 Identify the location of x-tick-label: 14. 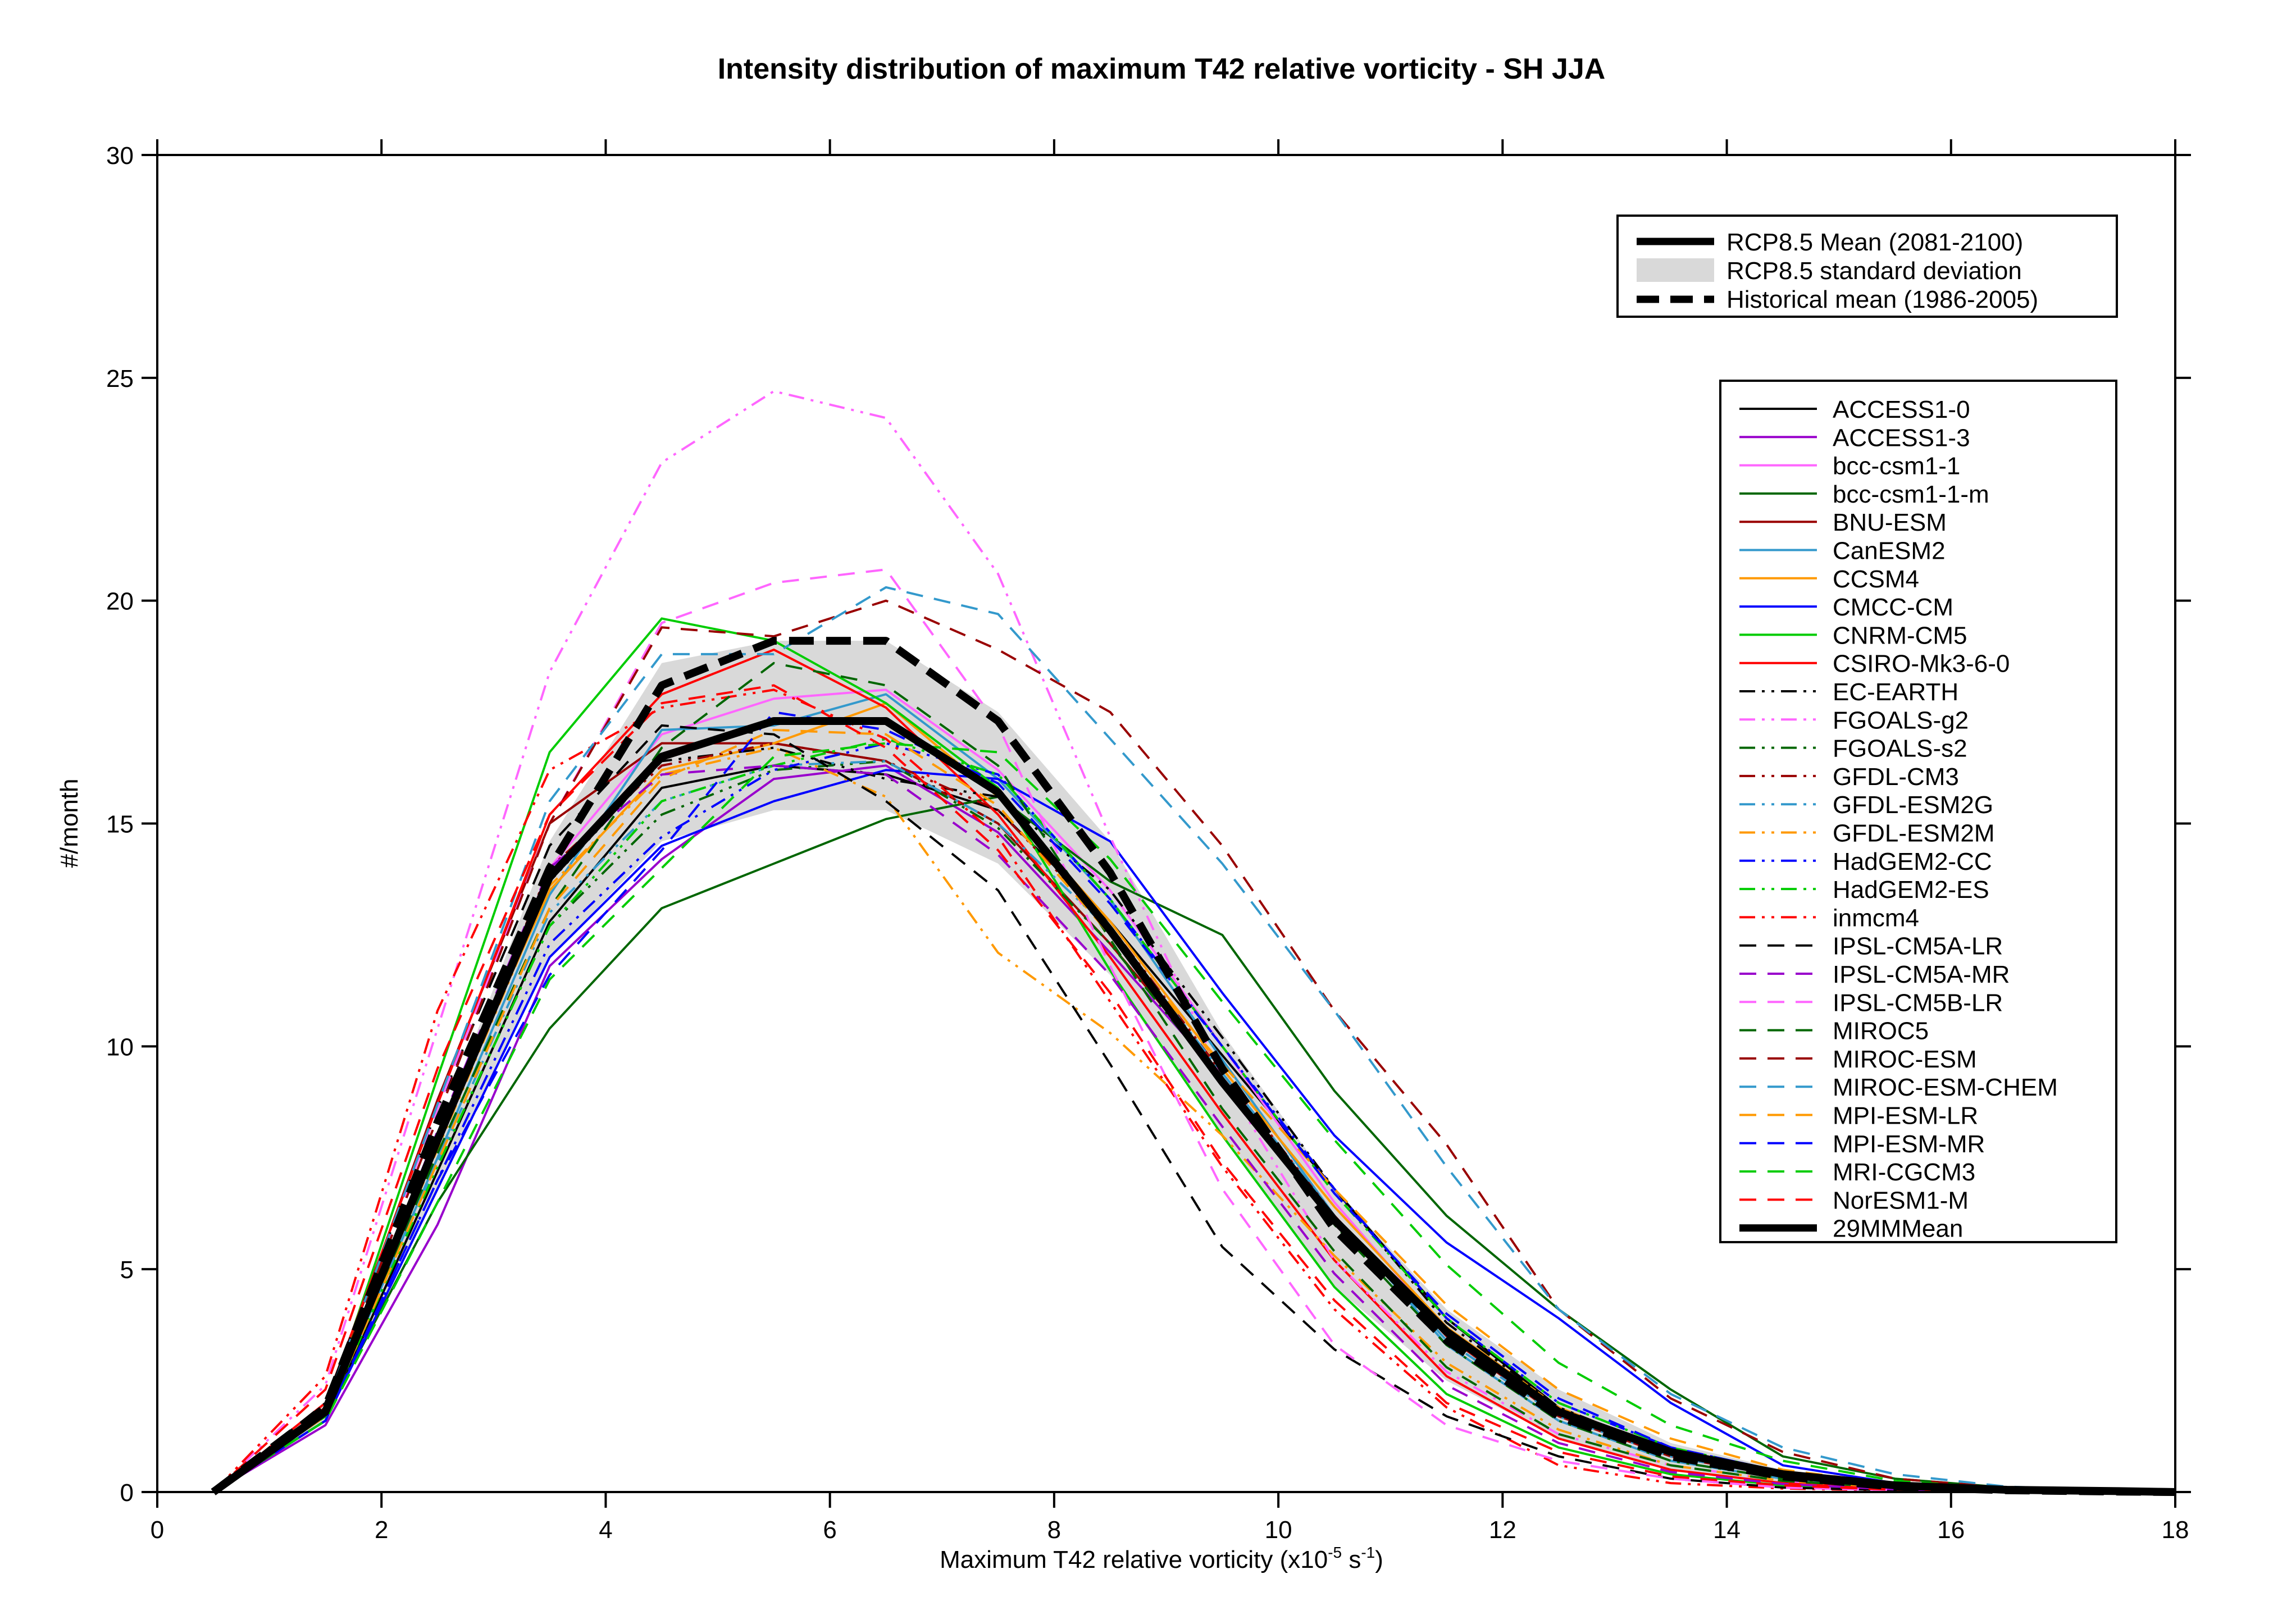
(1727, 1530).